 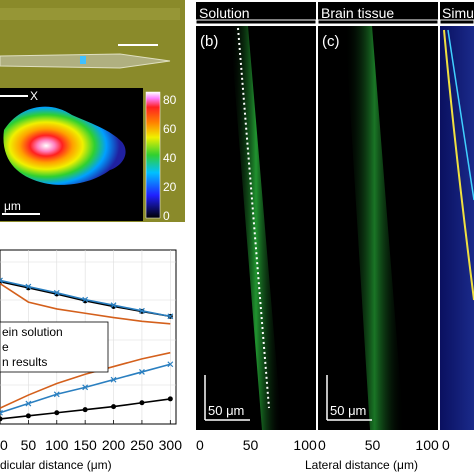 What do you see at coordinates (5, 347) in the screenshot?
I see `legend-entry: e` at bounding box center [5, 347].